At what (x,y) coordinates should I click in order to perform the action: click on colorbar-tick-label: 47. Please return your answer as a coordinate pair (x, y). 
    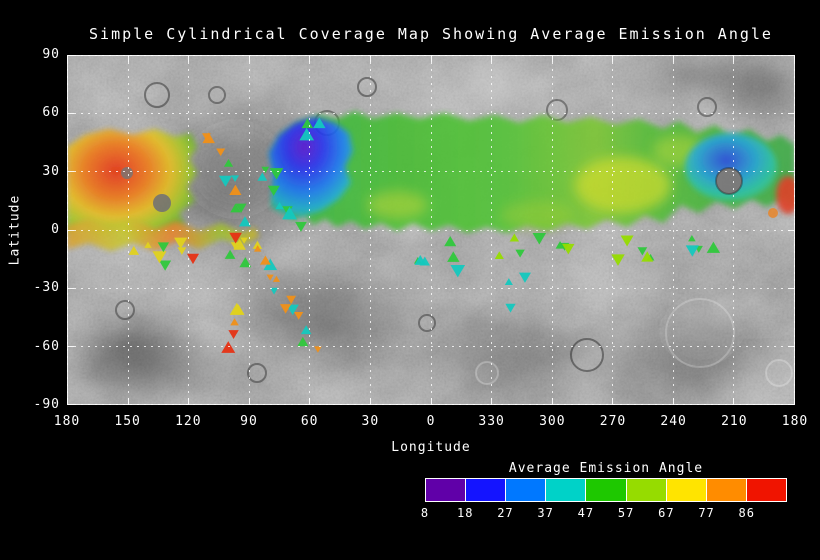
    Looking at the image, I should click on (586, 513).